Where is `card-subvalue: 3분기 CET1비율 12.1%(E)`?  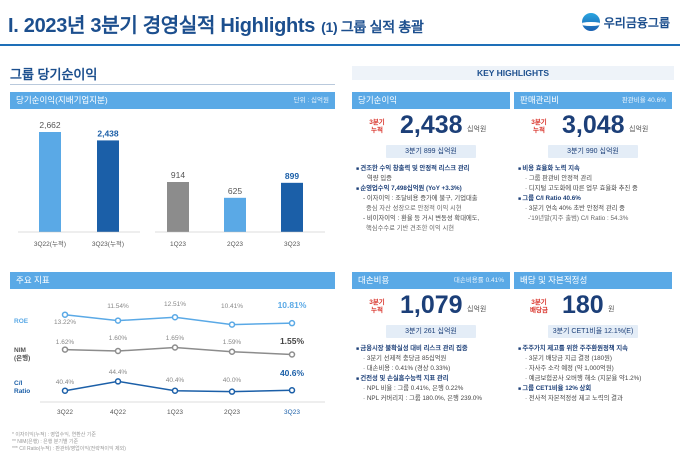 card-subvalue: 3분기 CET1비율 12.1%(E) is located at coordinates (593, 331).